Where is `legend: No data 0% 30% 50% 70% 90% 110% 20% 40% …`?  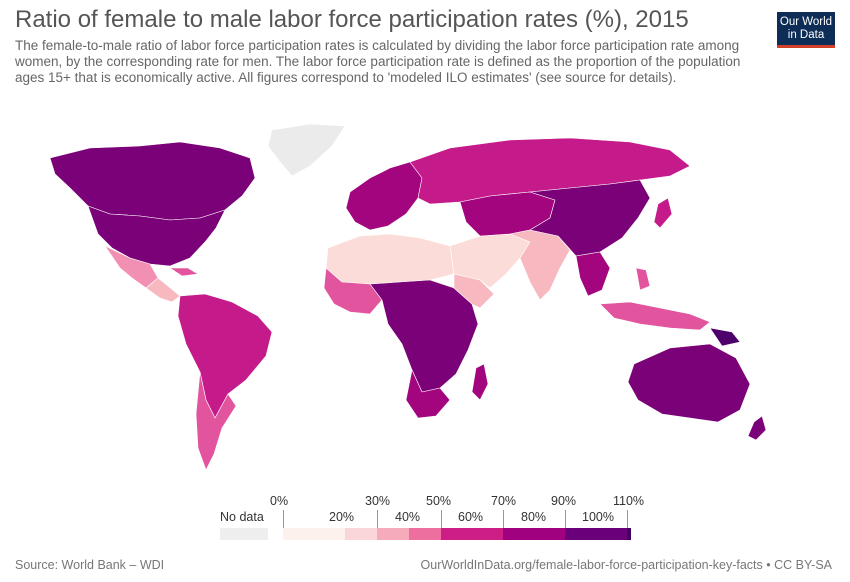
legend: No data 0% 30% 50% 70% 90% 110% 20% 40% … is located at coordinates (430, 517).